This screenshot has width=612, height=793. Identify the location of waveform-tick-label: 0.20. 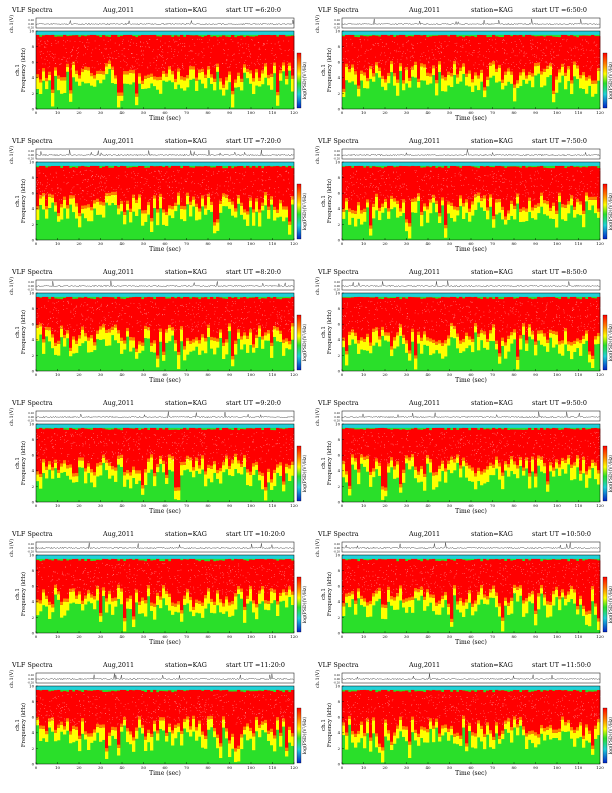
(337, 282).